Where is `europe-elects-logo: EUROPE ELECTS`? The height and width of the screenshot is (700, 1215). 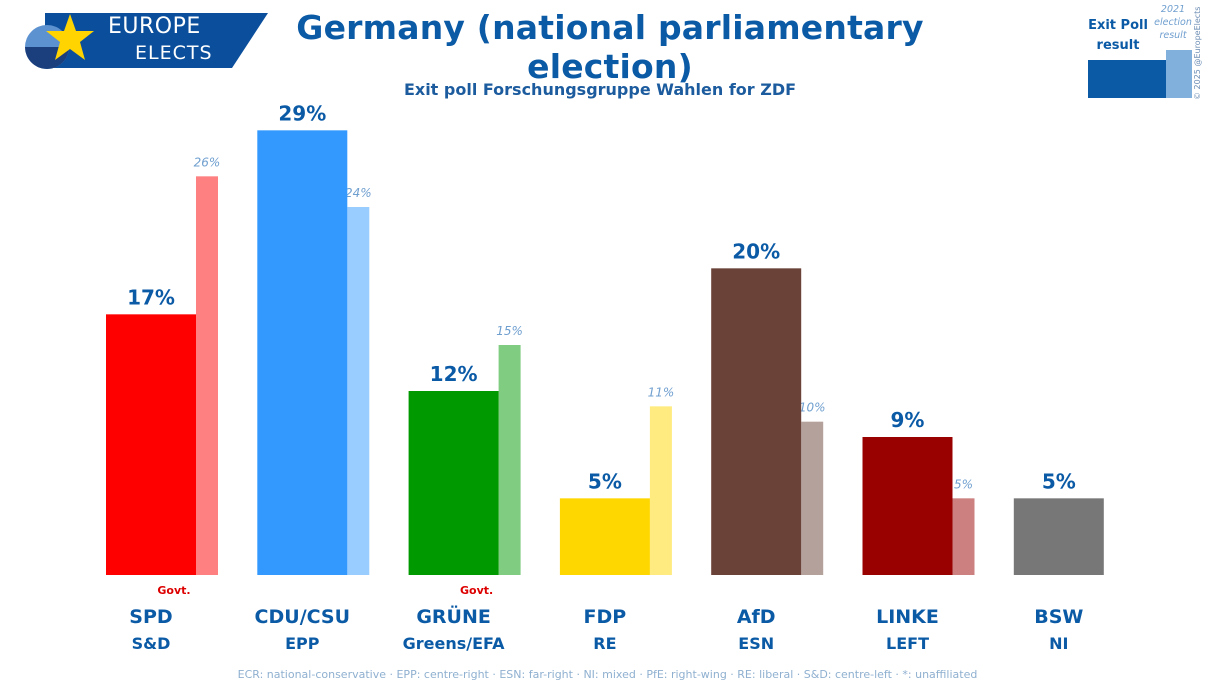 europe-elects-logo: EUROPE ELECTS is located at coordinates (135, 35).